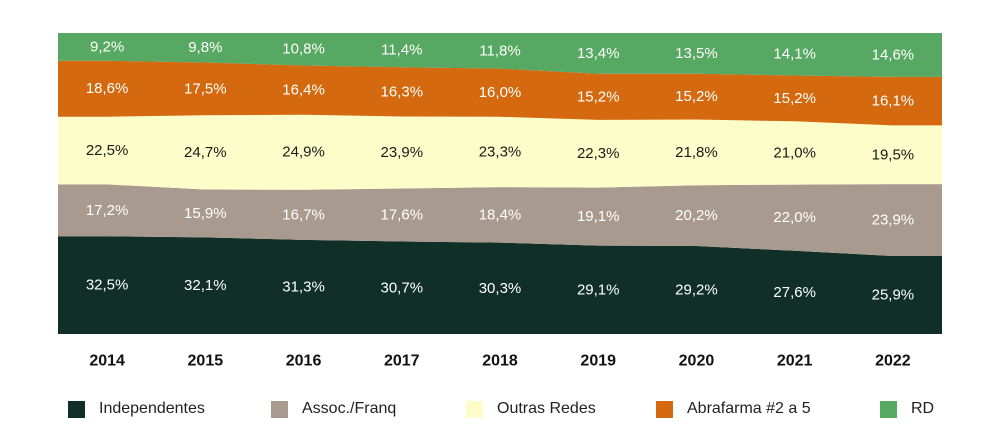  What do you see at coordinates (205, 47) in the screenshot?
I see `data-label: 9,8%` at bounding box center [205, 47].